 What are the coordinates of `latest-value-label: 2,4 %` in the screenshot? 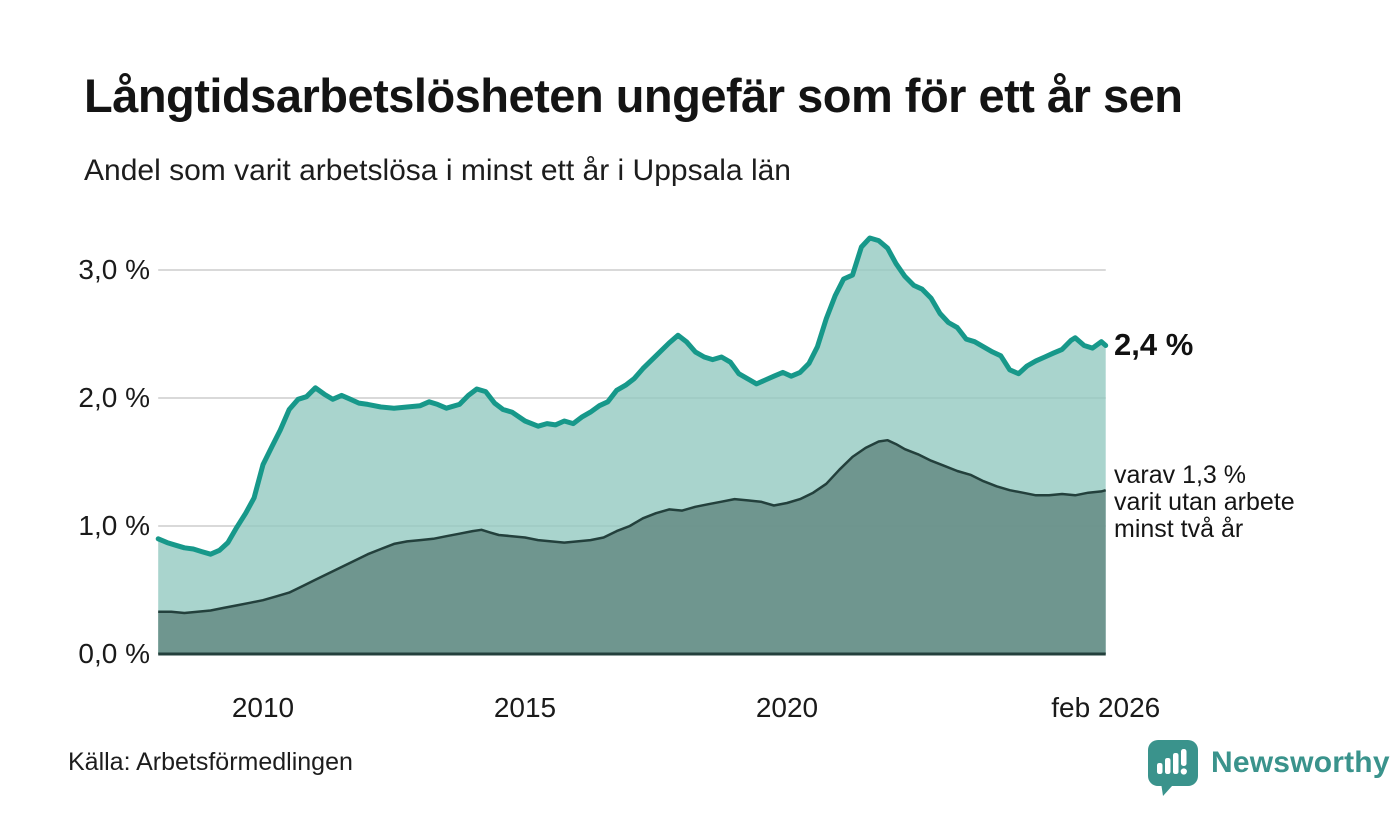 It's located at (1154, 344).